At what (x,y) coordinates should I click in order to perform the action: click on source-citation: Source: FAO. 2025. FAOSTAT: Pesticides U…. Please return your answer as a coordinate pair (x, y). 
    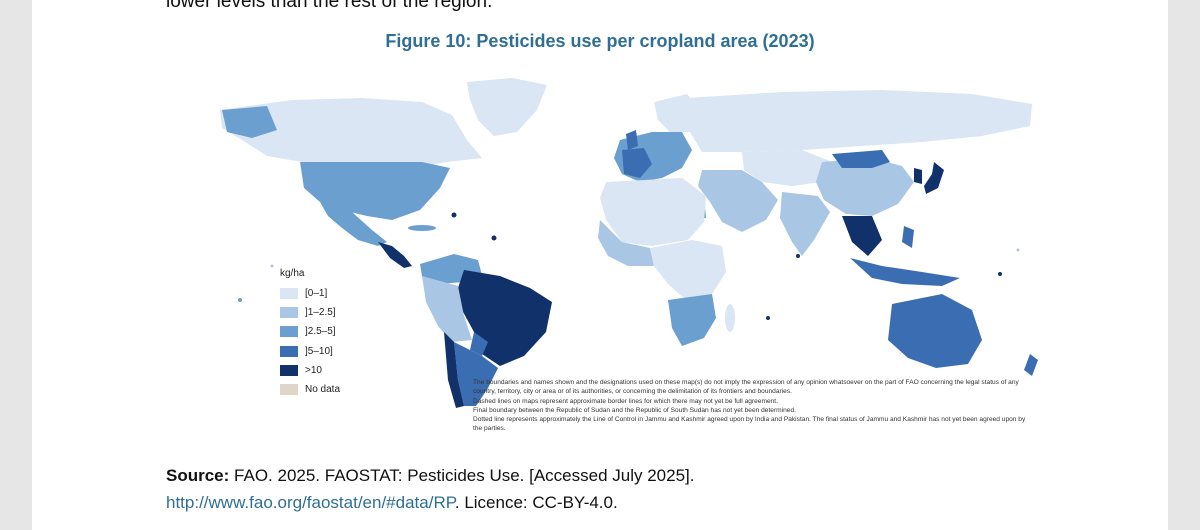
    Looking at the image, I should click on (430, 489).